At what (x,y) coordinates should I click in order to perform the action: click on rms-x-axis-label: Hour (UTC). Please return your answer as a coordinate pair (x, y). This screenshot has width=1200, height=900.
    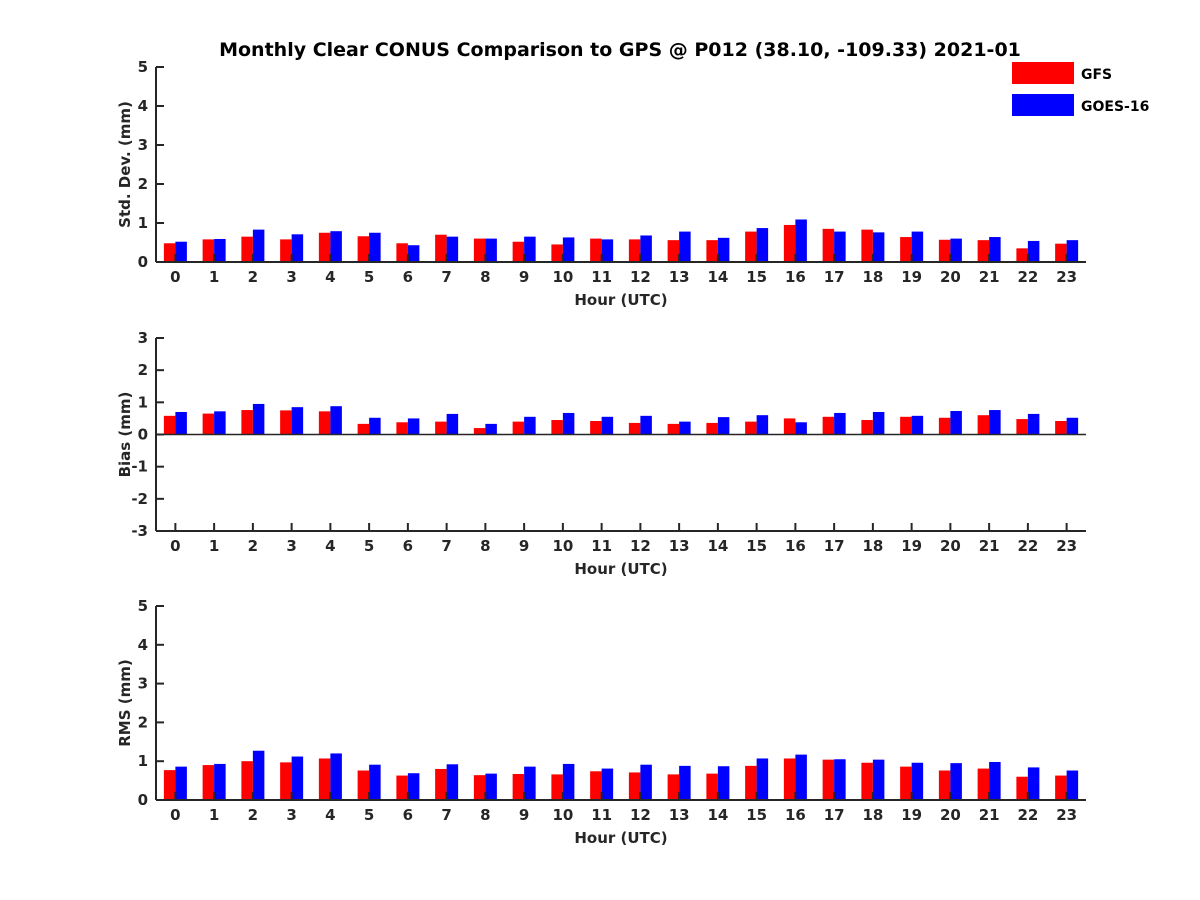
    Looking at the image, I should click on (620, 838).